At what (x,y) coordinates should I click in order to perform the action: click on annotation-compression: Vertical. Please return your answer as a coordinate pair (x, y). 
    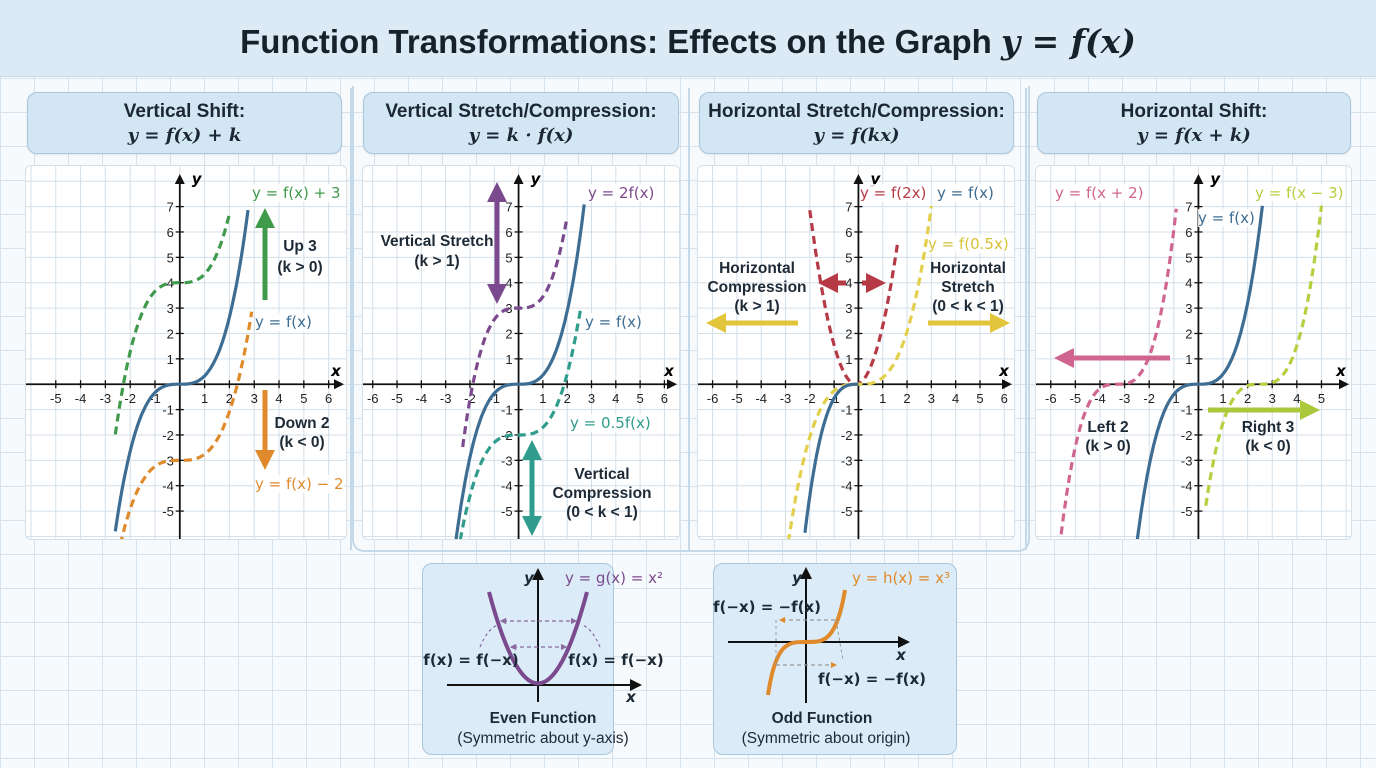
    Looking at the image, I should click on (602, 474).